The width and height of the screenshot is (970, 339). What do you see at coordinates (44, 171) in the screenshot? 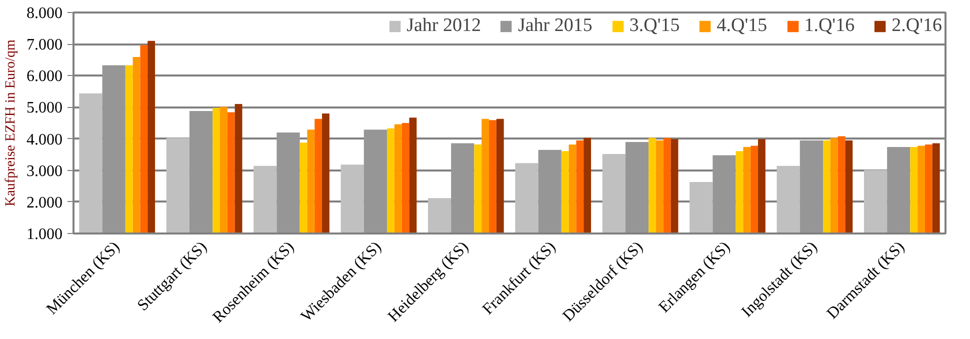
I see `y-tick-label: 3.000` at bounding box center [44, 171].